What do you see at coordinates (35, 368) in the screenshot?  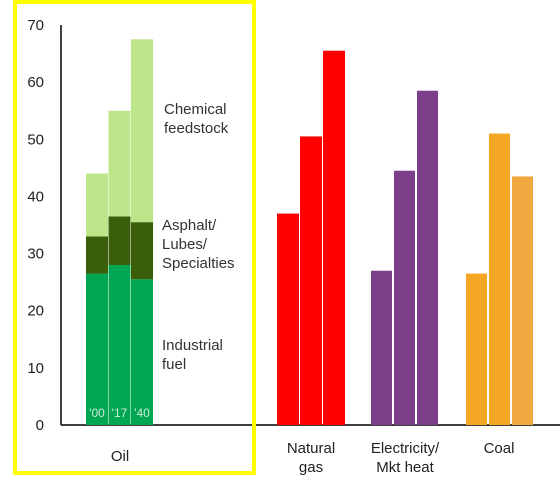 I see `y-tick-label: 10` at bounding box center [35, 368].